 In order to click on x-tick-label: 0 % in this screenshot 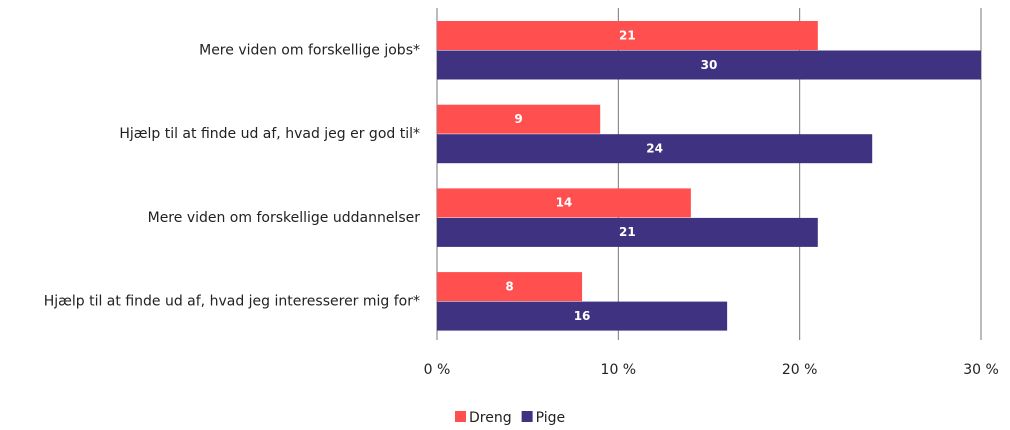, I will do `click(437, 370)`.